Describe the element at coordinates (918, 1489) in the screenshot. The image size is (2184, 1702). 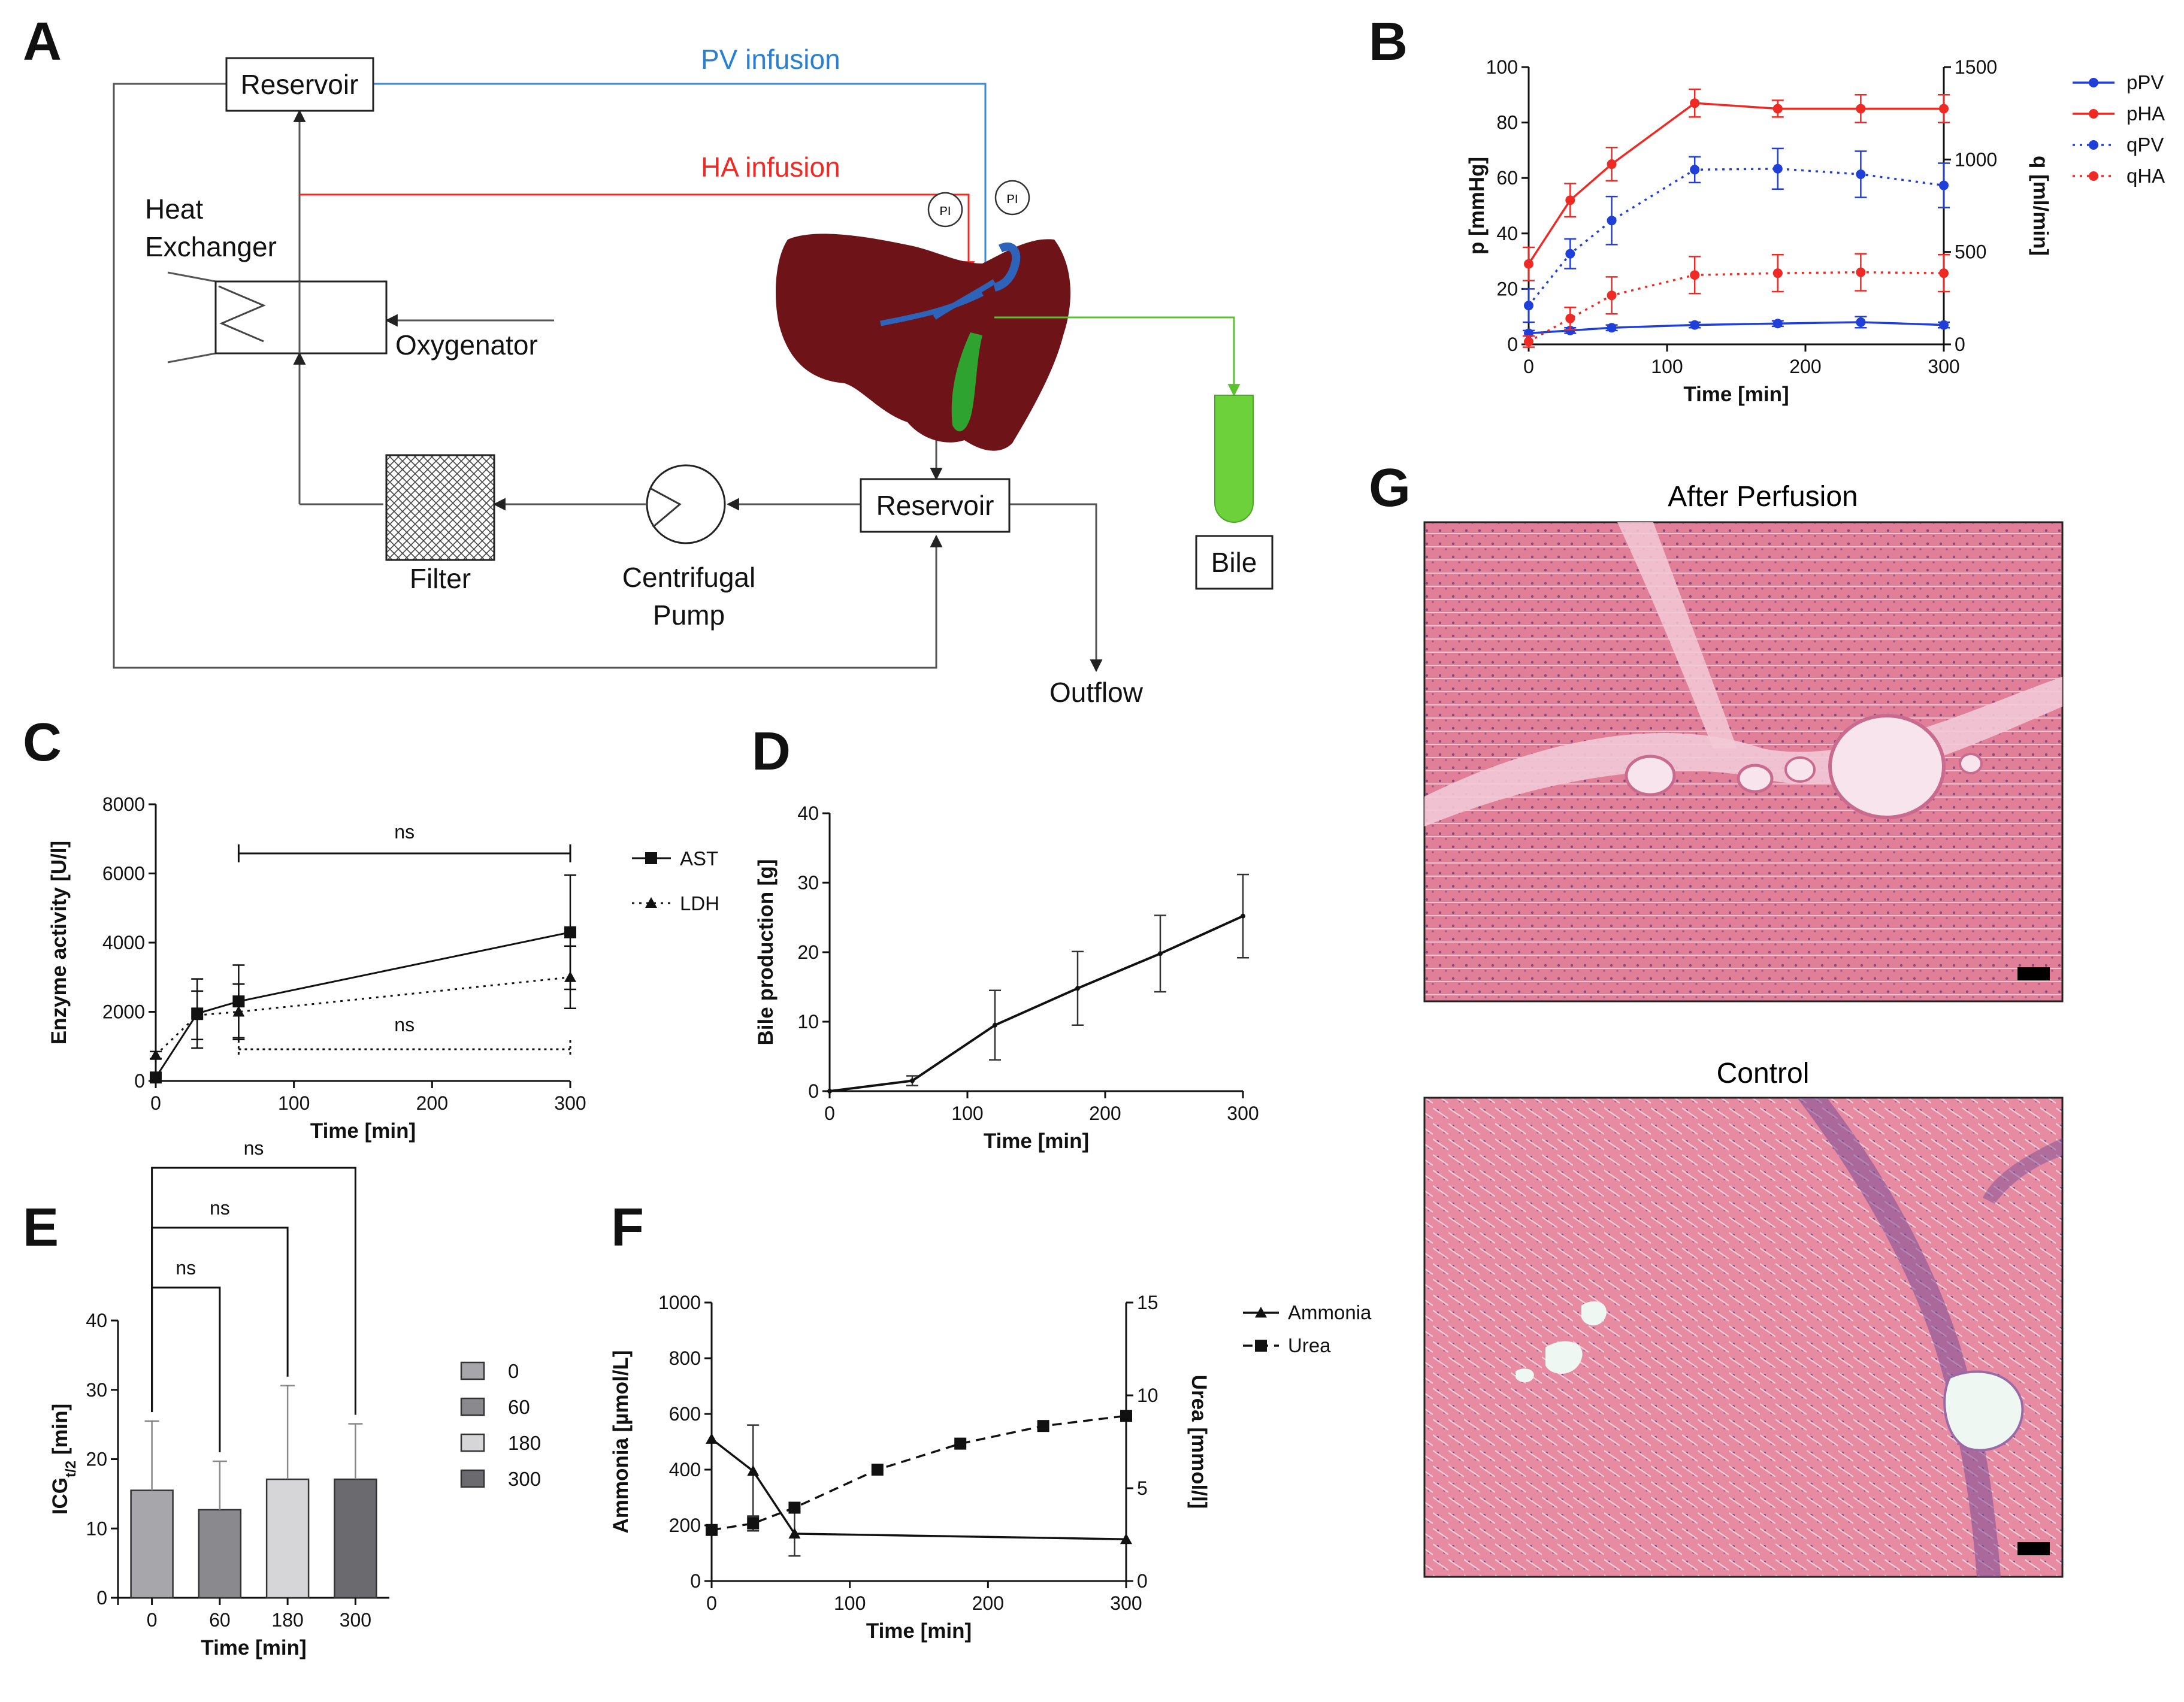
I see `series-line-Ammonia` at that location.